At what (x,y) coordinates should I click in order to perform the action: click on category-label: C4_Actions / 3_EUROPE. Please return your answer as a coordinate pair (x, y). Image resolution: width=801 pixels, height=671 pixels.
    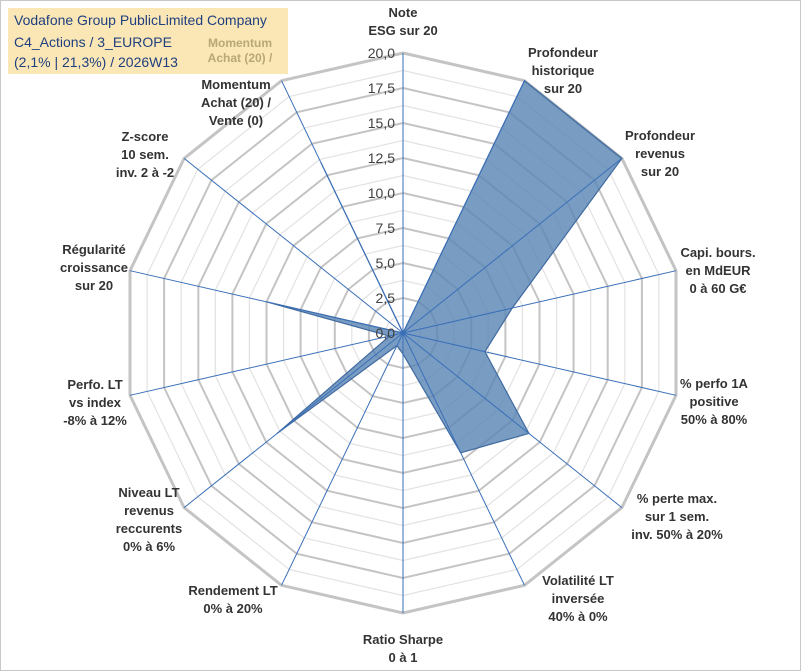
    Looking at the image, I should click on (93, 42).